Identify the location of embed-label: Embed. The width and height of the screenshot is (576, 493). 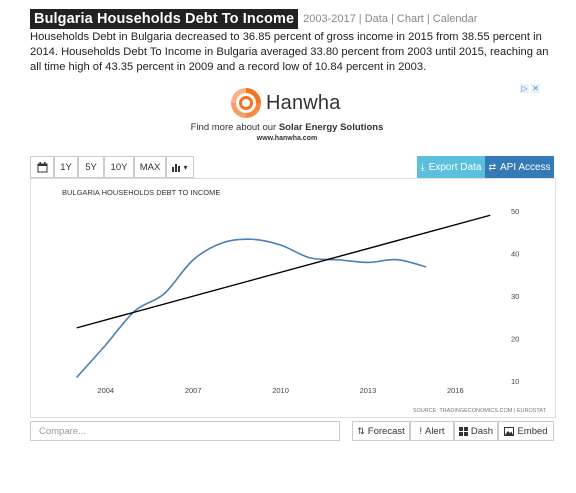
(532, 431).